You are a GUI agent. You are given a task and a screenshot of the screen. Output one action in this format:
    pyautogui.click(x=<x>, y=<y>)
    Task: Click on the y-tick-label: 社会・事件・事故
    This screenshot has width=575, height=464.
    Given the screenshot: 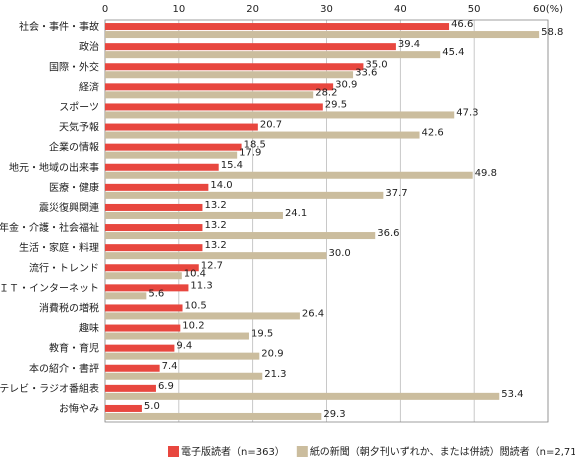 What is the action you would take?
    pyautogui.click(x=59, y=26)
    